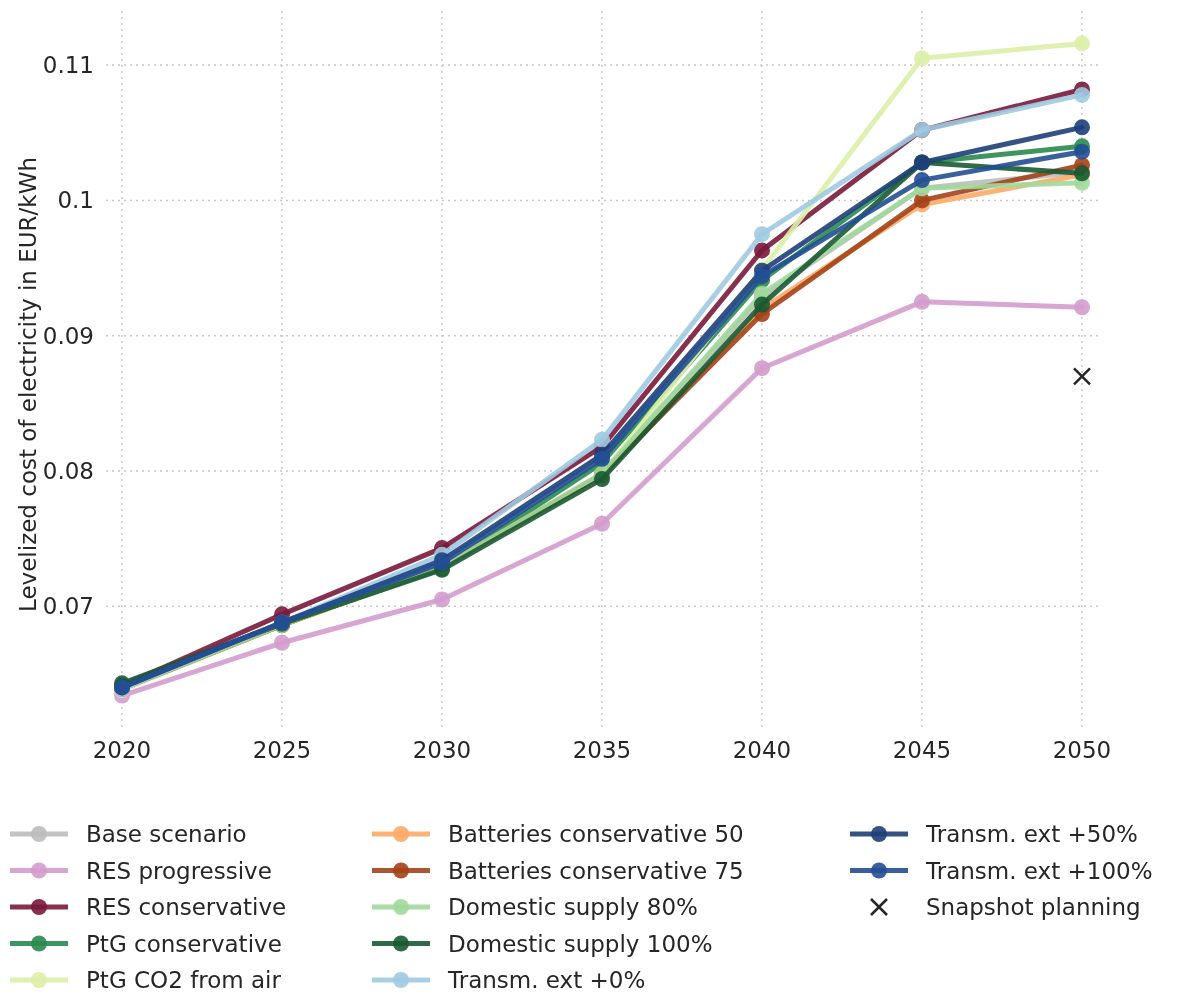  Describe the element at coordinates (1031, 834) in the screenshot. I see `legend-label: Transm. ext +50%` at that location.